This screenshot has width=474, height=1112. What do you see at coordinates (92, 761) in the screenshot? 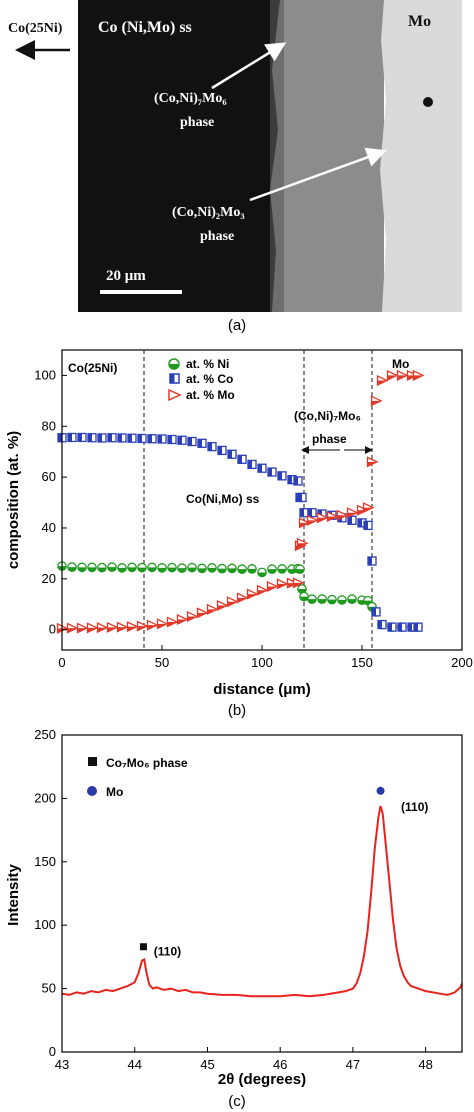
I see `legend-co7mo6-marker` at bounding box center [92, 761].